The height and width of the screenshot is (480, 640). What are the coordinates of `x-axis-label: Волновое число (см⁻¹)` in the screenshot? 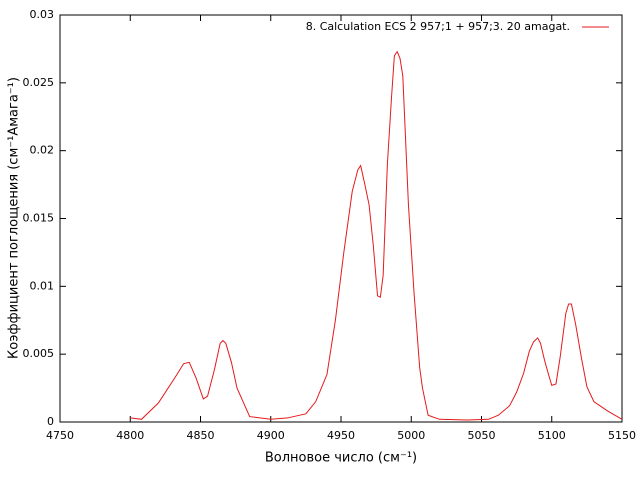 It's located at (341, 458).